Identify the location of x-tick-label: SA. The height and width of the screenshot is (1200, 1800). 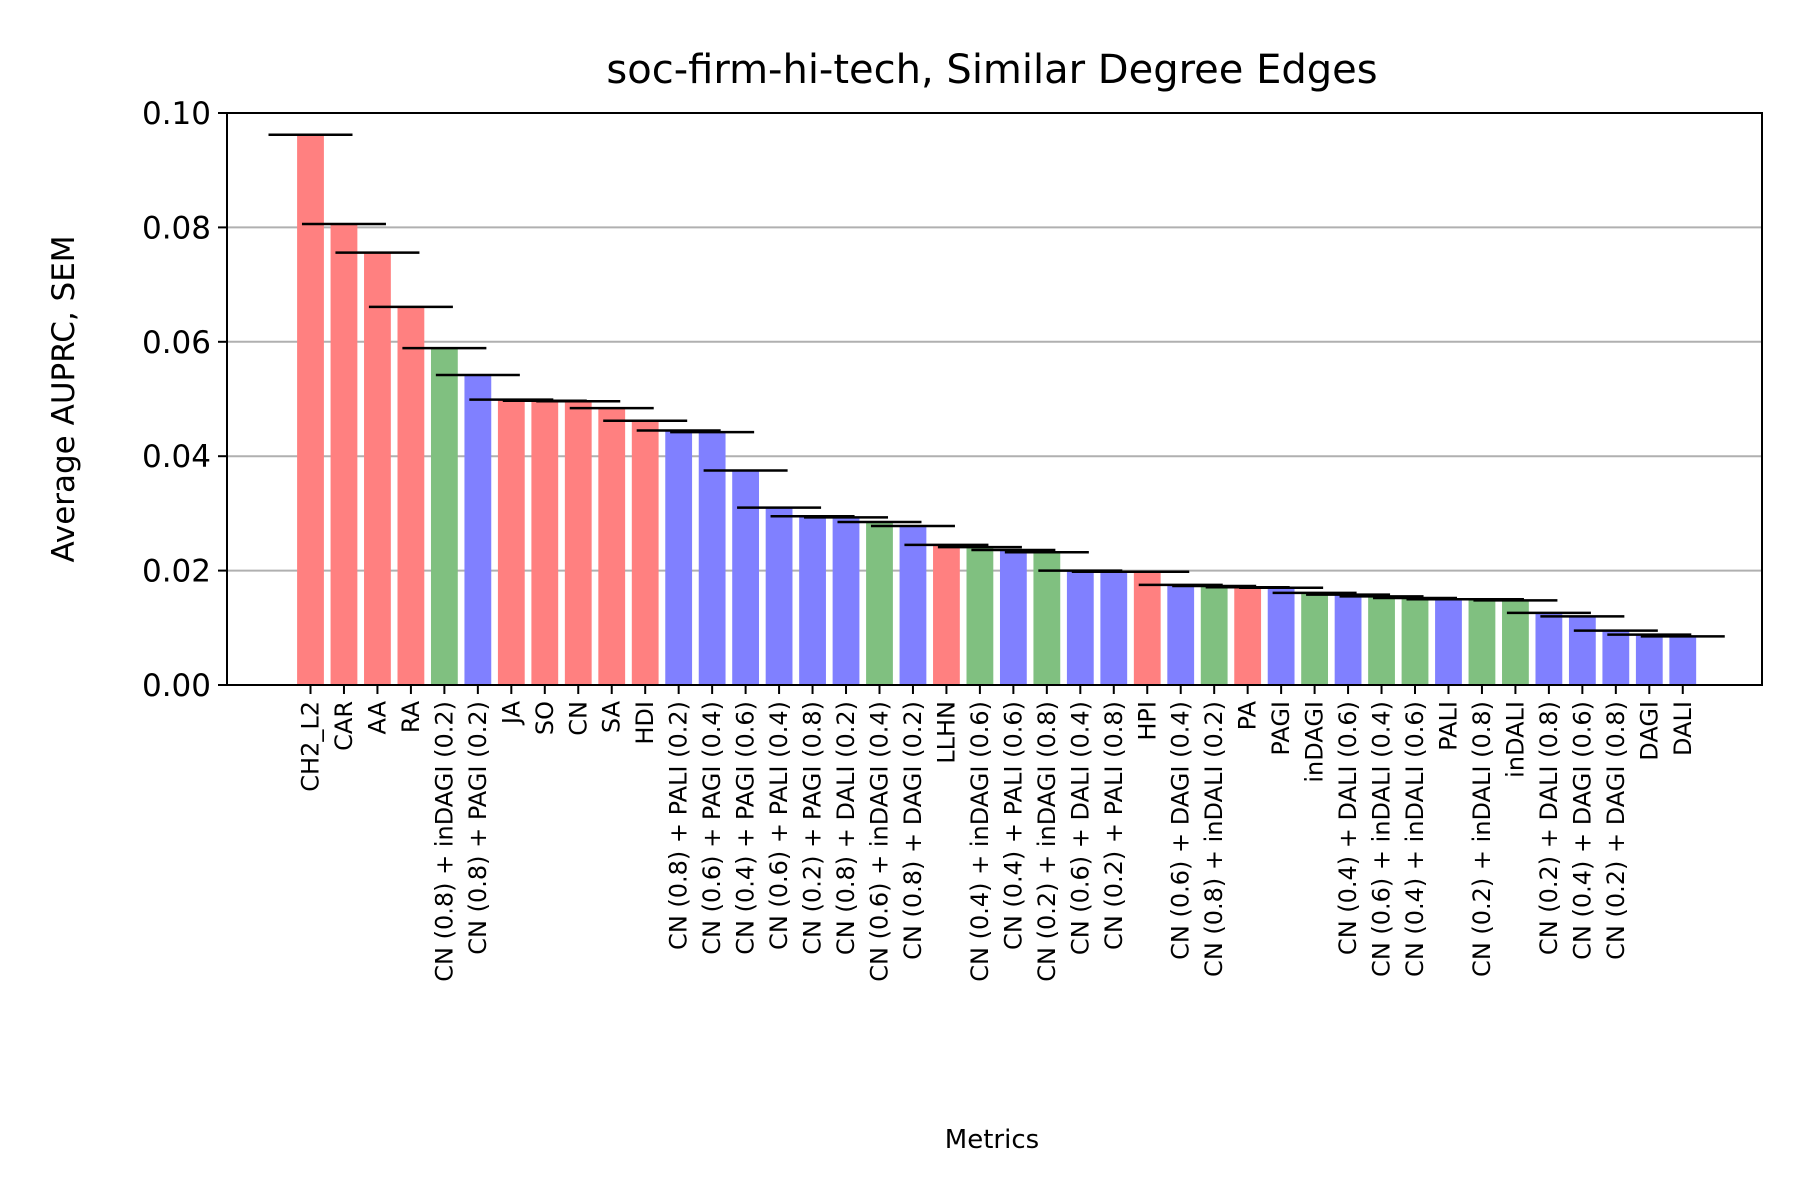
(612, 716).